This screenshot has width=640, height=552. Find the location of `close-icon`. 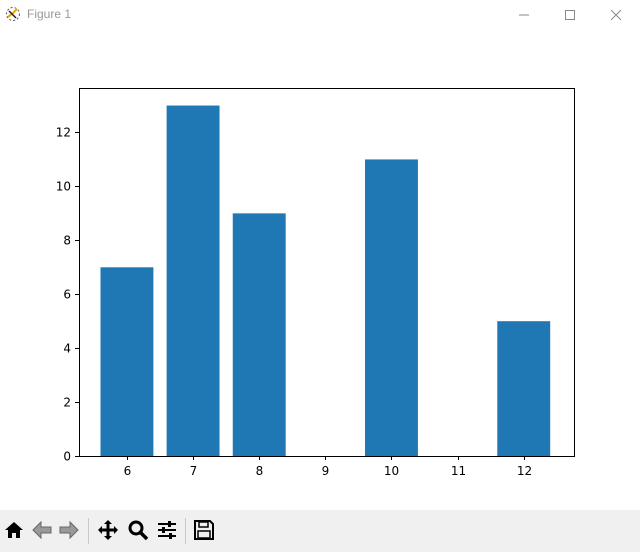

close-icon is located at coordinates (616, 15).